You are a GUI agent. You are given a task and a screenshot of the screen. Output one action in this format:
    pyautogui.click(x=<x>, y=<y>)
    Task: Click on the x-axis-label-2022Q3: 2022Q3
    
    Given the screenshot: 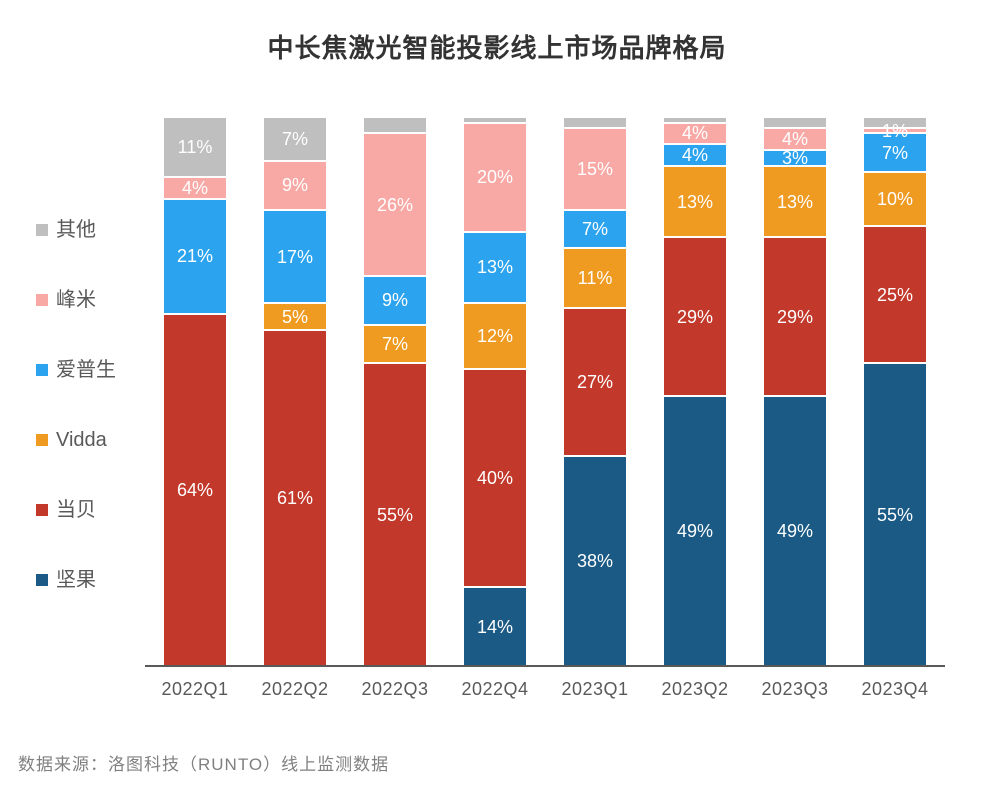 What is the action you would take?
    pyautogui.click(x=395, y=689)
    